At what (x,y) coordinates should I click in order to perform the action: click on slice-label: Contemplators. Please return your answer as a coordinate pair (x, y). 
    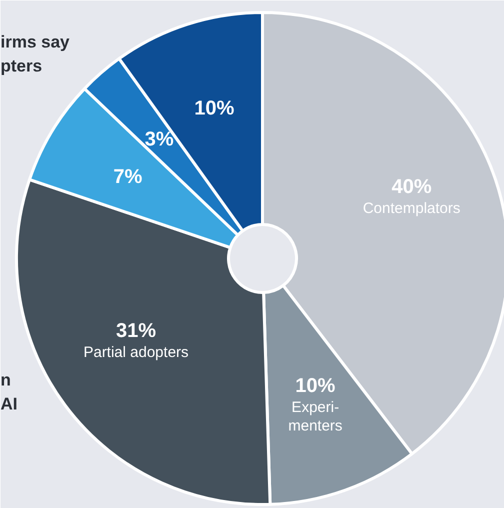
    Looking at the image, I should click on (411, 208).